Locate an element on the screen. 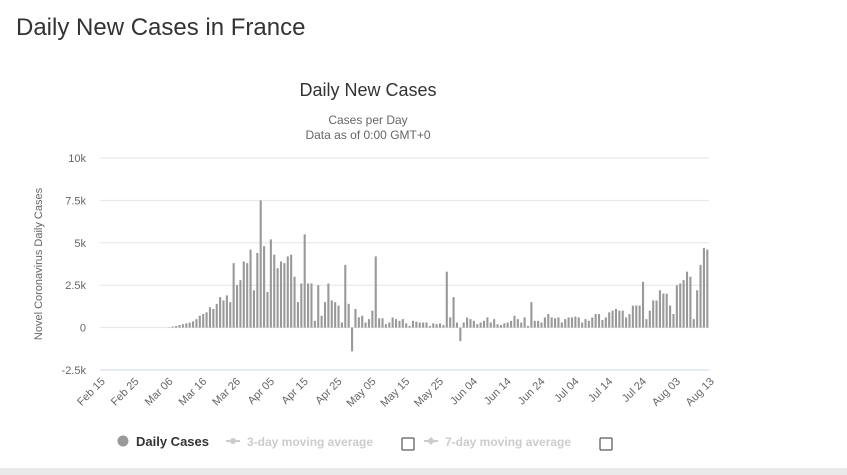 The image size is (847, 475). checkbox-3-day-average is located at coordinates (408, 444).